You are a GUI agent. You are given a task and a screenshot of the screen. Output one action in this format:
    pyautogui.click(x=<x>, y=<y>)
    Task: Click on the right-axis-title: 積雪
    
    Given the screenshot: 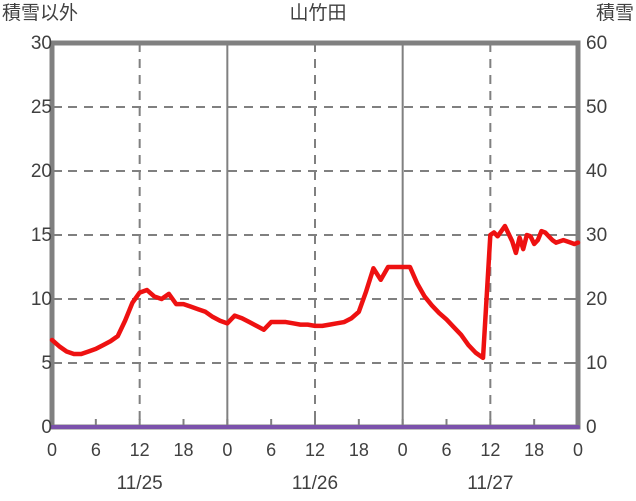 What is the action you would take?
    pyautogui.click(x=614, y=13)
    